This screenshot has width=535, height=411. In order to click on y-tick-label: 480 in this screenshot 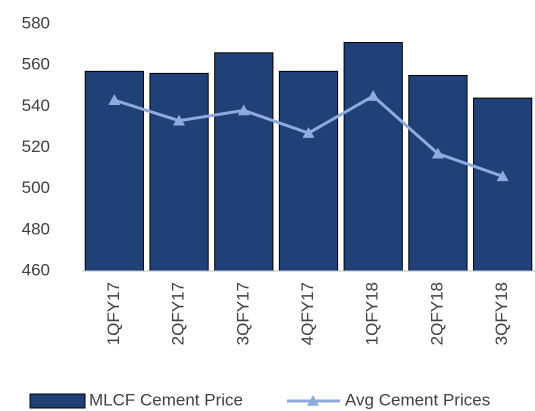, I will do `click(36, 228)`.